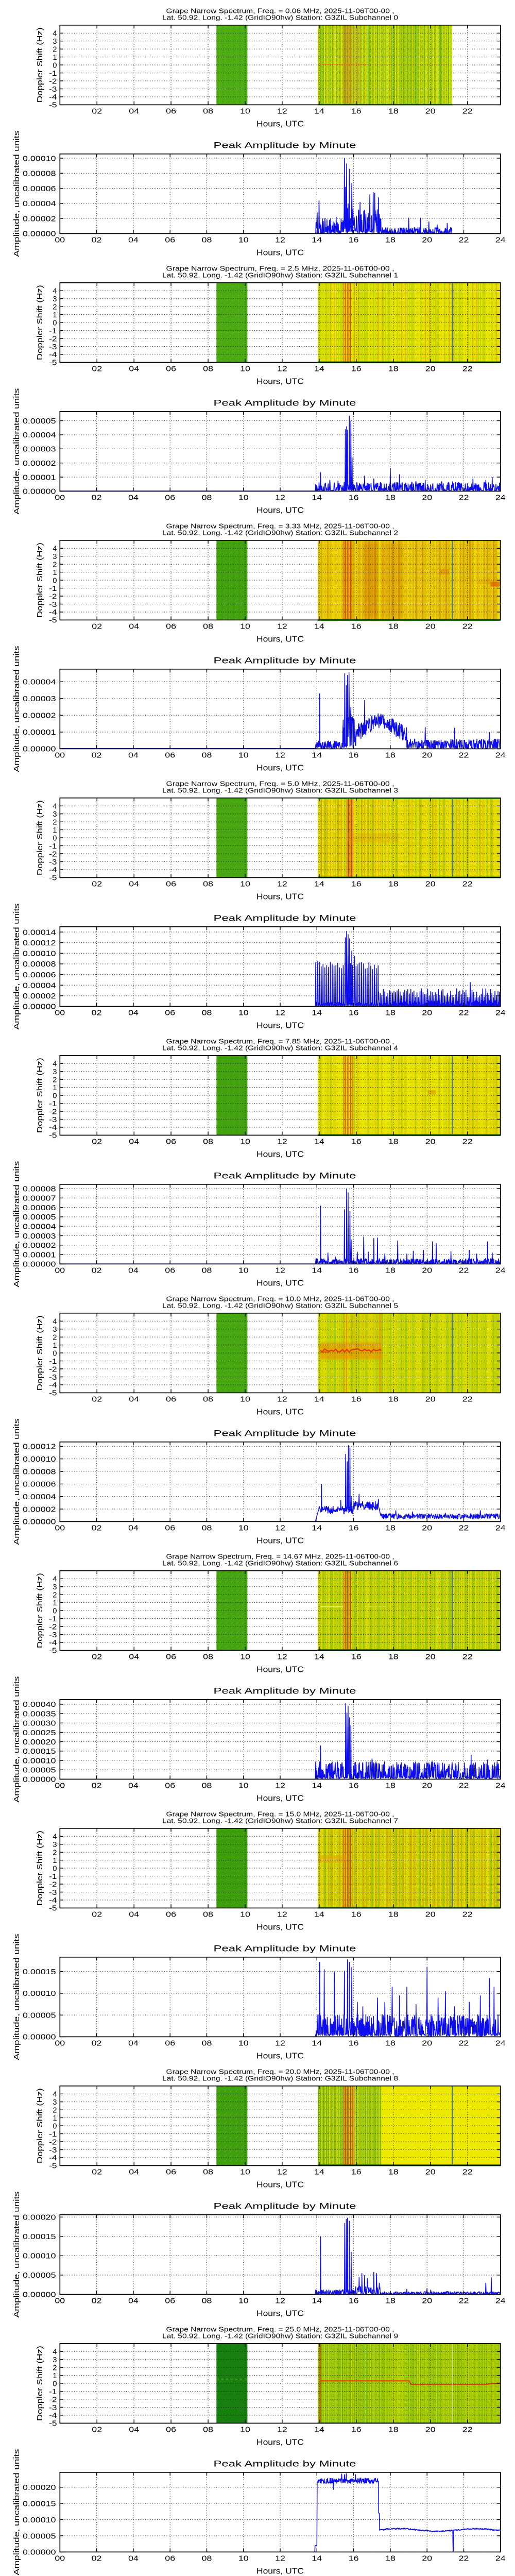 The height and width of the screenshot is (2576, 515). What do you see at coordinates (39, 1236) in the screenshot?
I see `svg-text: 0.00003` at bounding box center [39, 1236].